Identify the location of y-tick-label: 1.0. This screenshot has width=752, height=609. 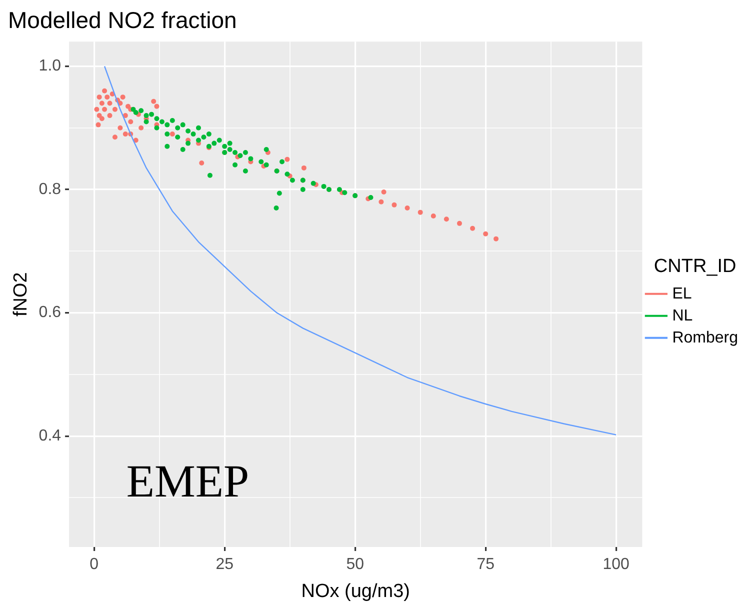
(50, 66).